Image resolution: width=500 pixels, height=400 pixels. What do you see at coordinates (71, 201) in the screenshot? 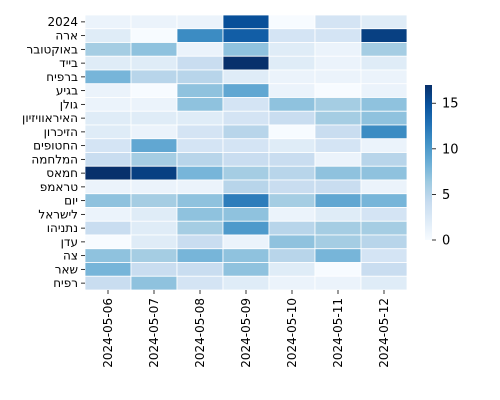
I see `y-tick-label: יום` at bounding box center [71, 201].